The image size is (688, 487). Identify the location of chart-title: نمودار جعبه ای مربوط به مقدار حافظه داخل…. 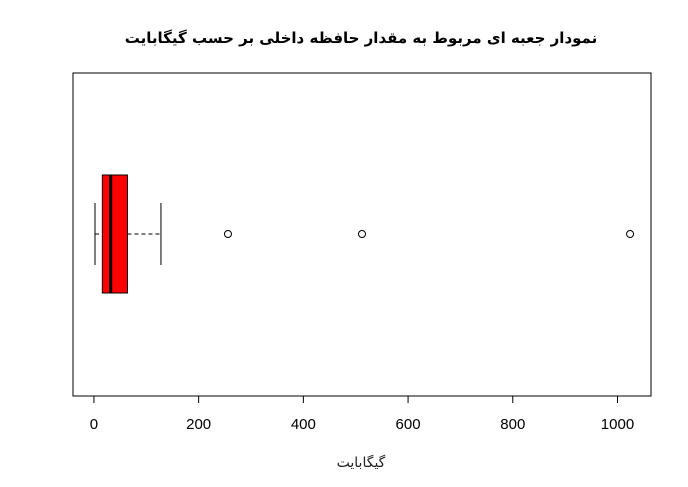
(361, 38).